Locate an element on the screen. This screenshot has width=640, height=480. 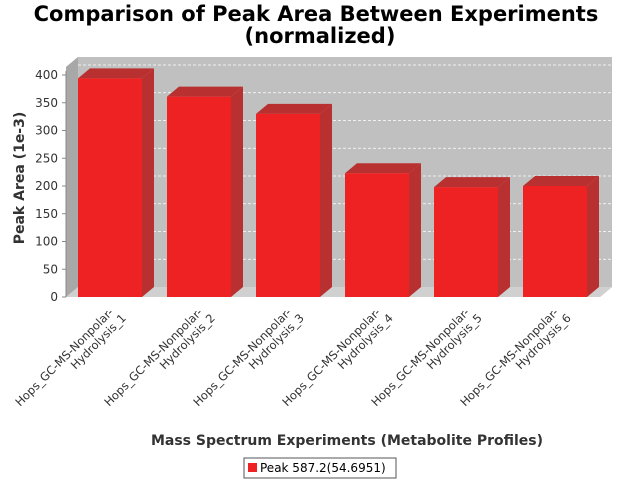
plot-left-wall is located at coordinates (72, 177).